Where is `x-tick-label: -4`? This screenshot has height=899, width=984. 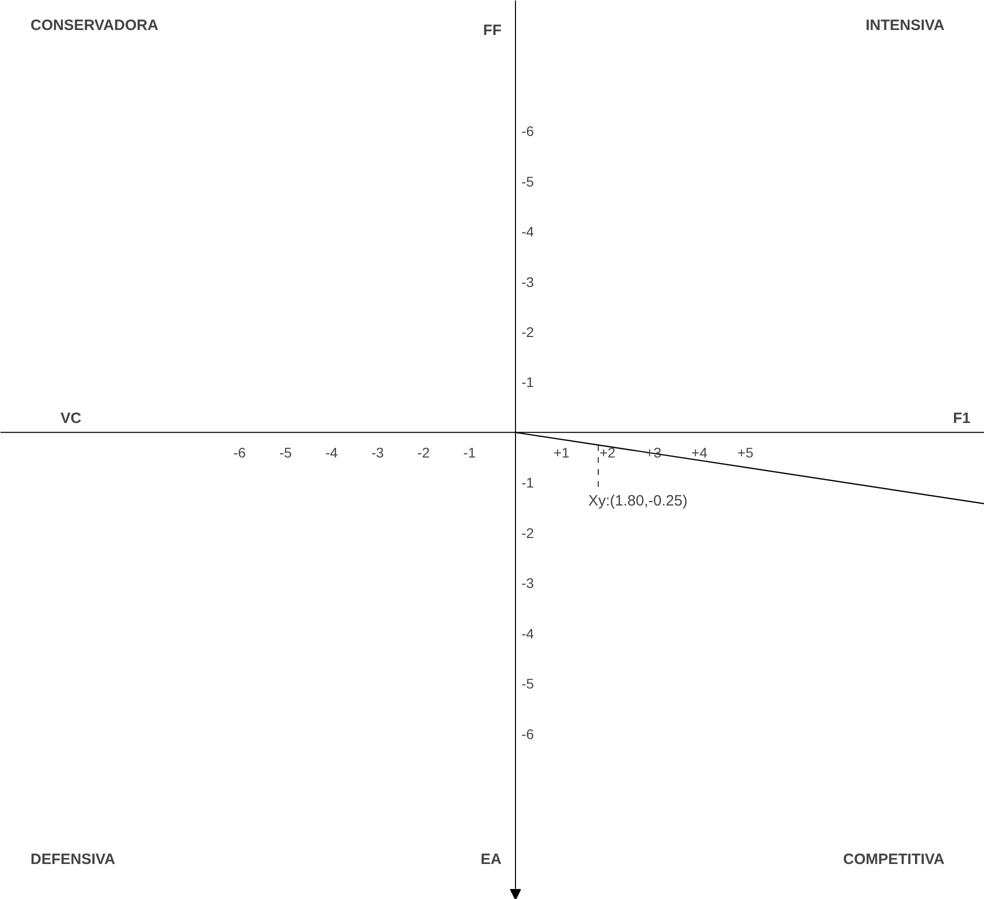
x-tick-label: -4 is located at coordinates (331, 452).